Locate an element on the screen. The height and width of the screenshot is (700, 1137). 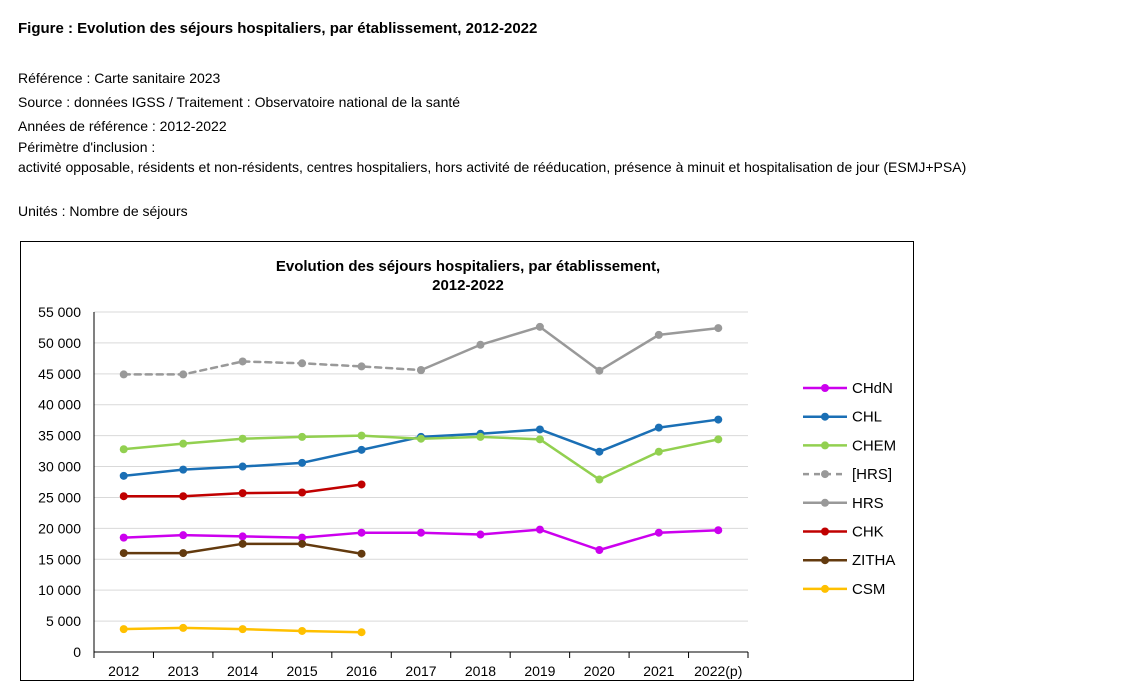
y-tick-label: 45 000 is located at coordinates (59, 374).